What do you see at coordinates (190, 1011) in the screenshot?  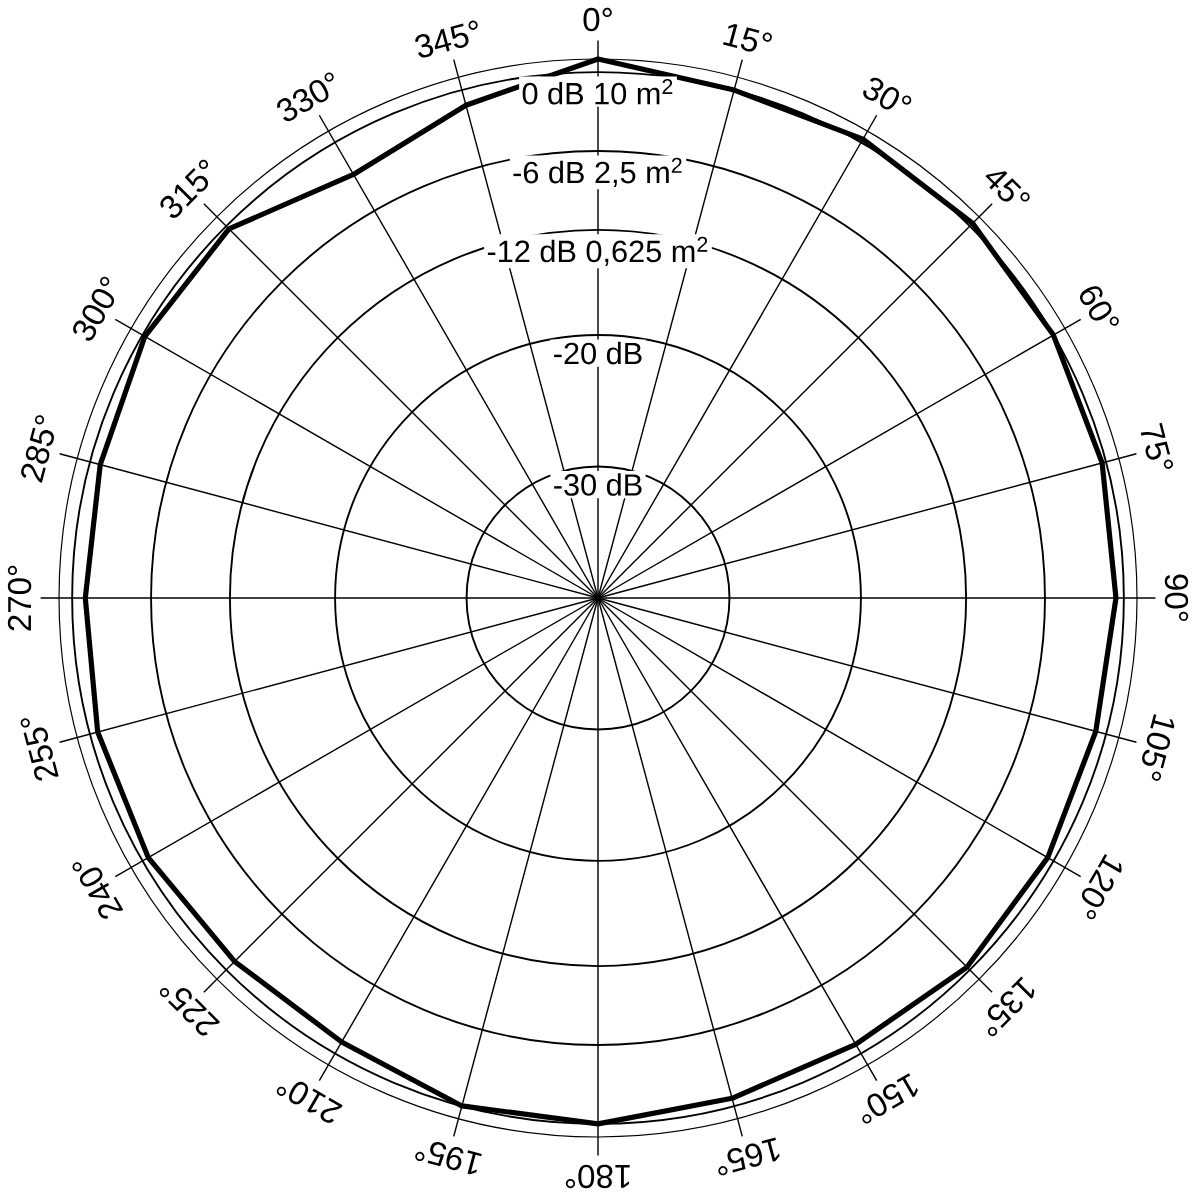 I see `spoke-label: 225°` at bounding box center [190, 1011].